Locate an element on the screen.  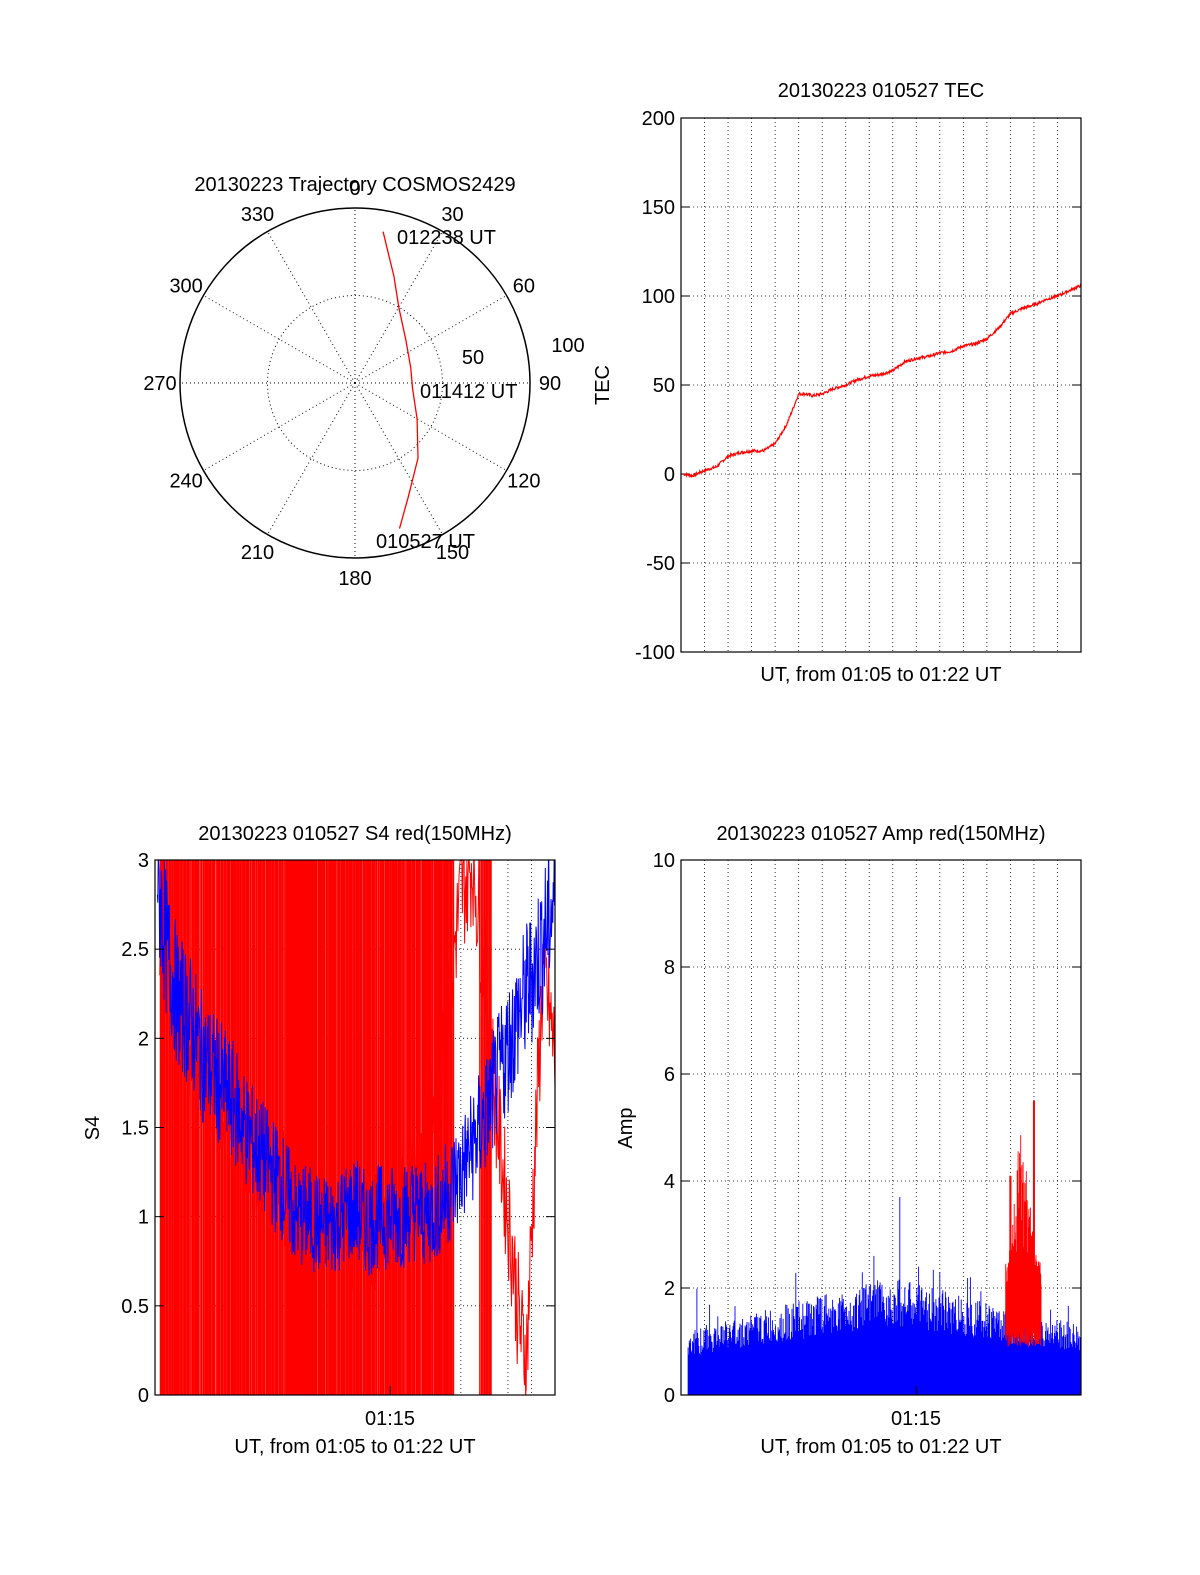
polar-inner-circle is located at coordinates (355, 383).